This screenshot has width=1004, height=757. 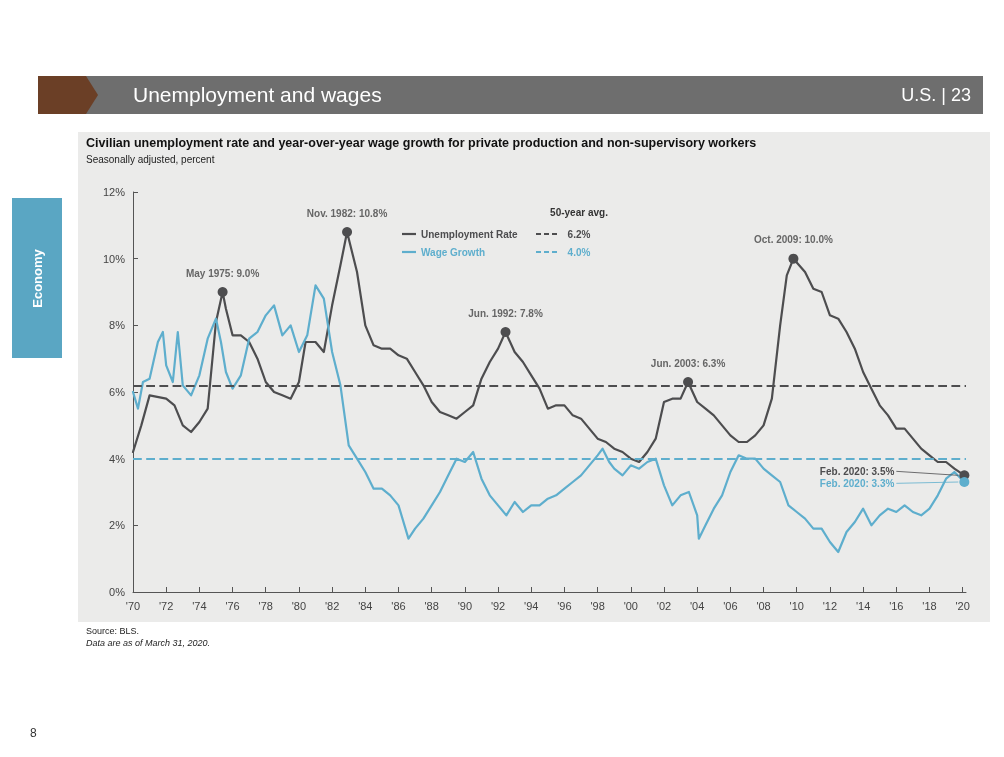 What do you see at coordinates (597, 605) in the screenshot?
I see `x-tick-label: '98` at bounding box center [597, 605].